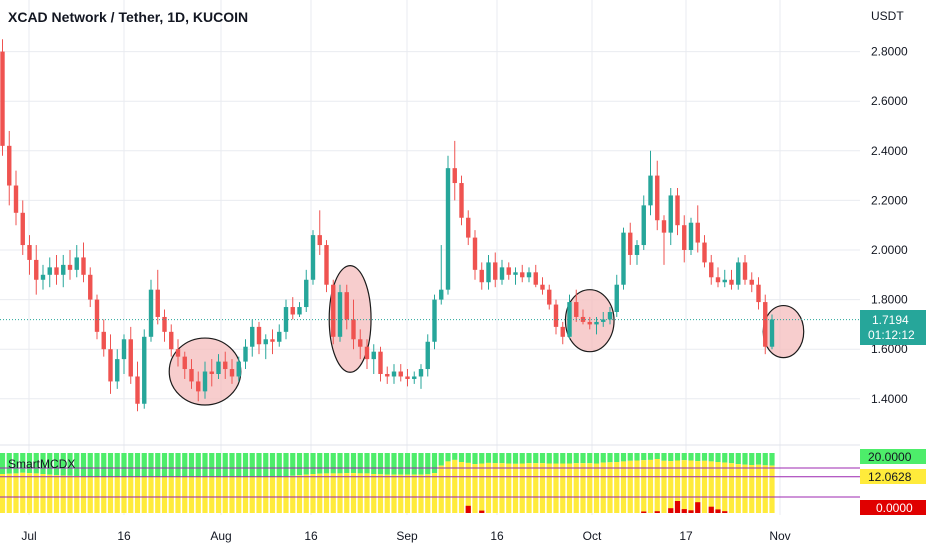 The height and width of the screenshot is (550, 932). I want to click on x-tick-label: Sep, so click(407, 536).